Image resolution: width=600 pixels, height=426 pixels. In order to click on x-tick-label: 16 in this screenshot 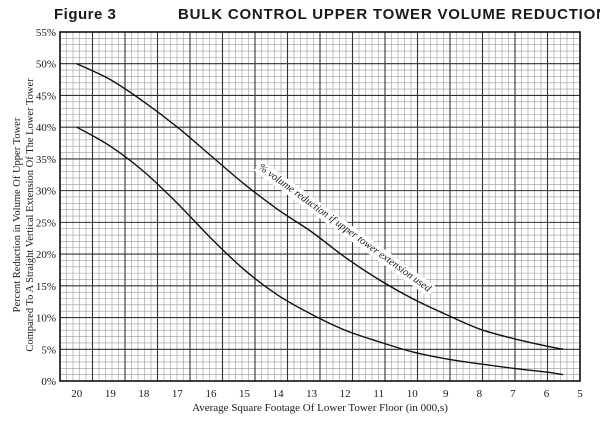, I will do `click(211, 394)`.